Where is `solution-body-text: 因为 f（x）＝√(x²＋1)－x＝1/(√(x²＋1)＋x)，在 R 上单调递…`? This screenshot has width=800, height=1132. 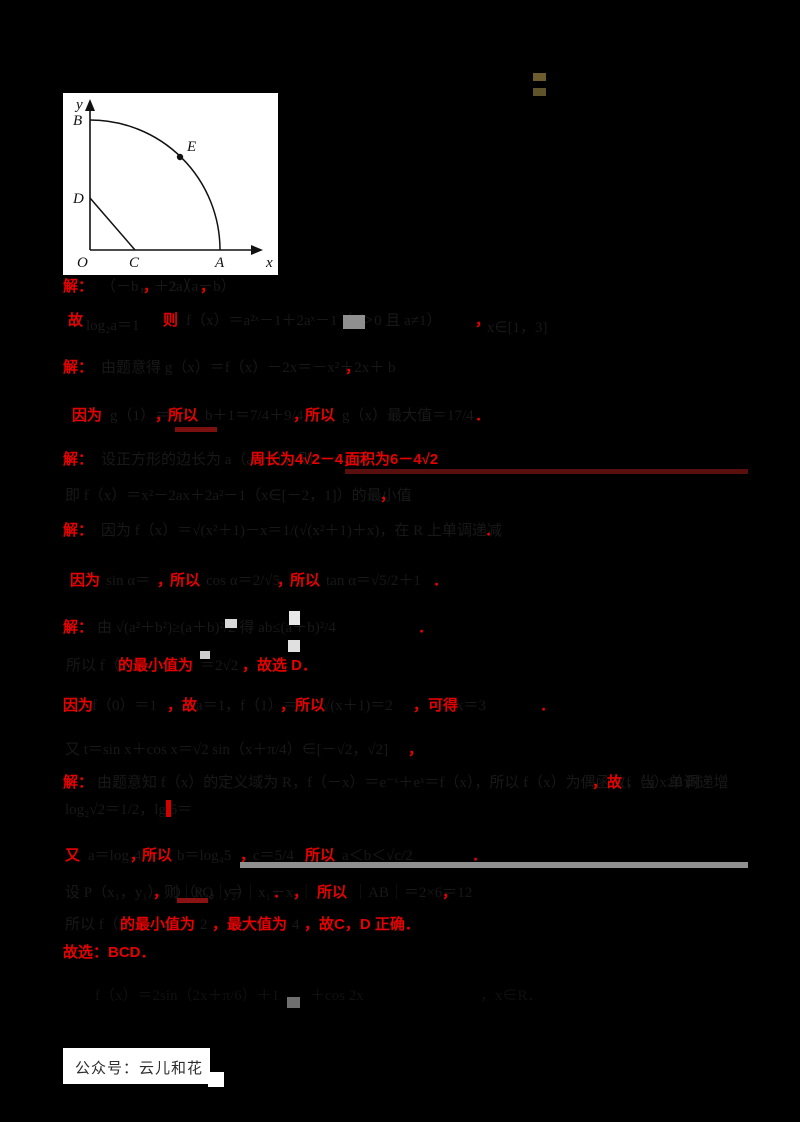 solution-body-text: 因为 f（x）＝√(x²＋1)－x＝1/(√(x²＋1)＋x)，在 R 上单调递… is located at coordinates (301, 531).